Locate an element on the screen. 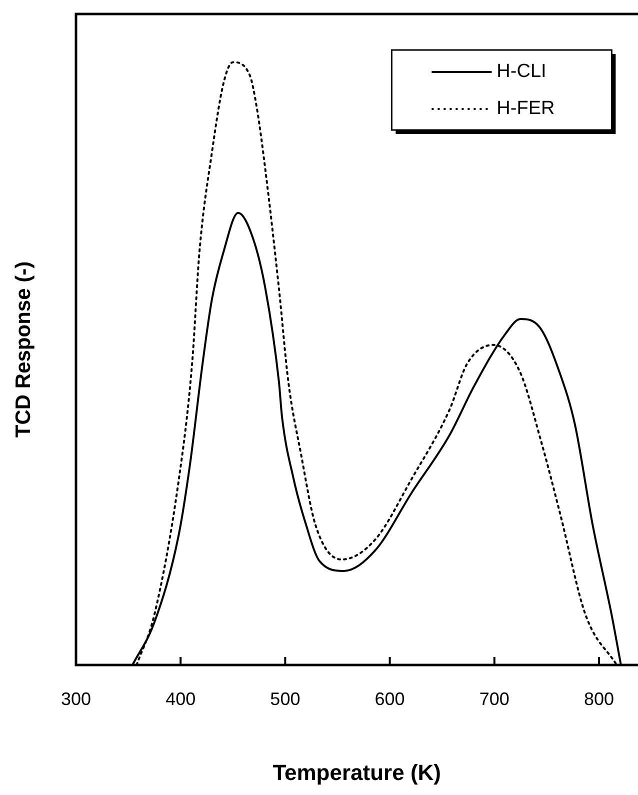 This screenshot has width=638, height=795. x-tick-label: 800 is located at coordinates (599, 698).